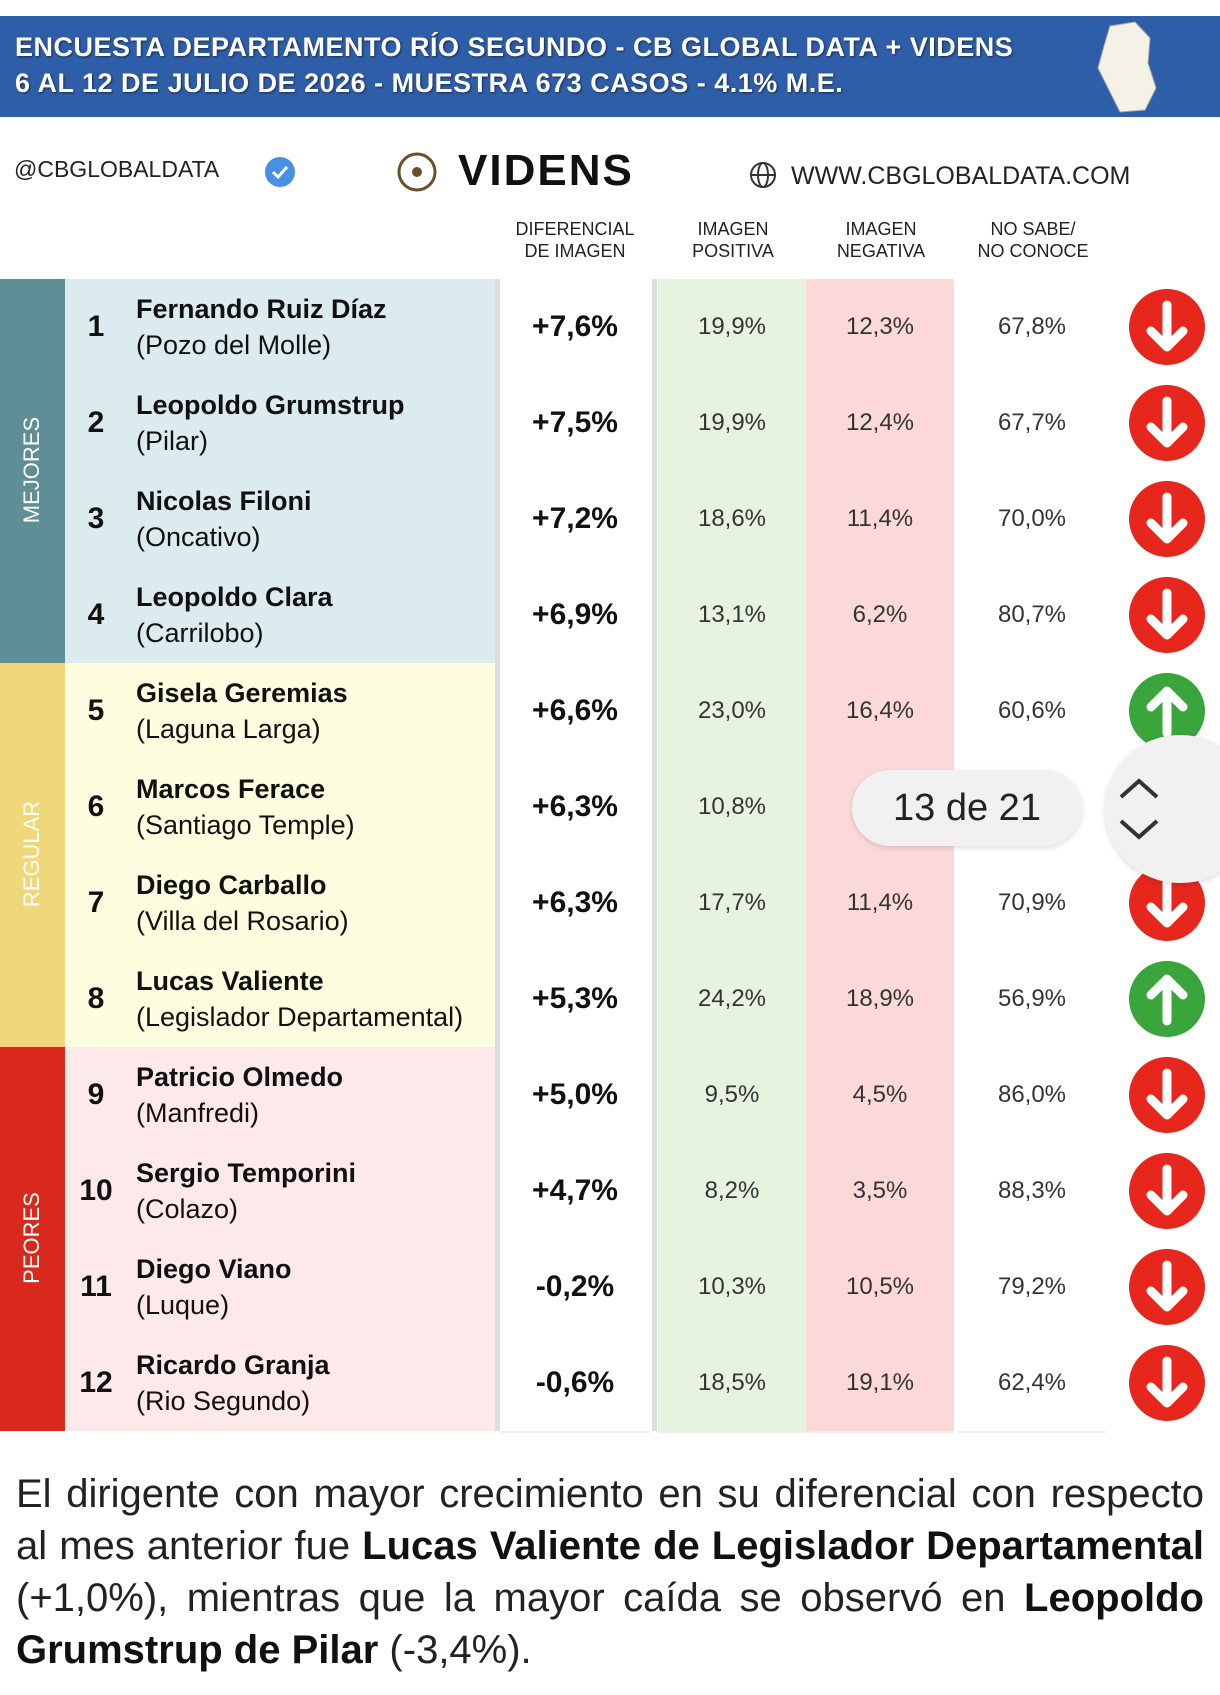 The height and width of the screenshot is (1695, 1220). I want to click on cell-diff: +7,2%, so click(575, 520).